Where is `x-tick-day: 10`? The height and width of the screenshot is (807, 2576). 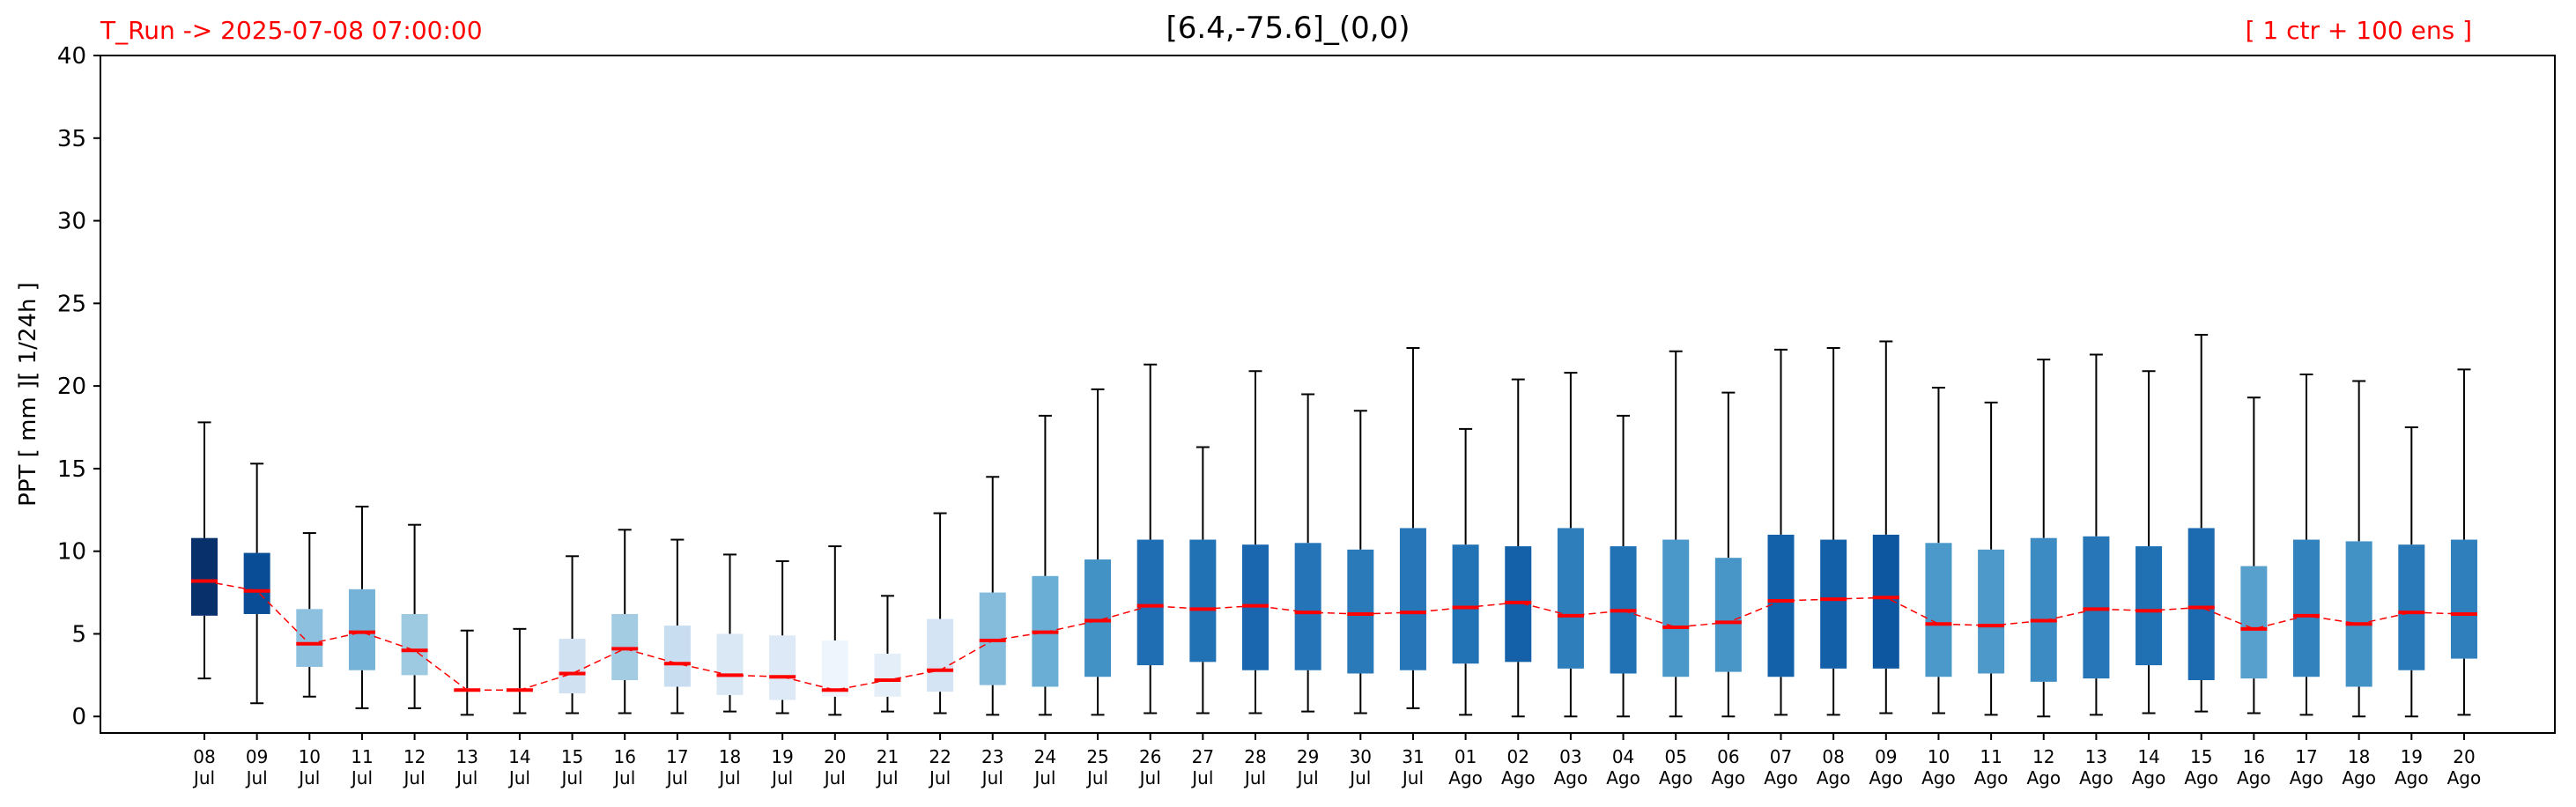
x-tick-day: 10 is located at coordinates (1939, 756).